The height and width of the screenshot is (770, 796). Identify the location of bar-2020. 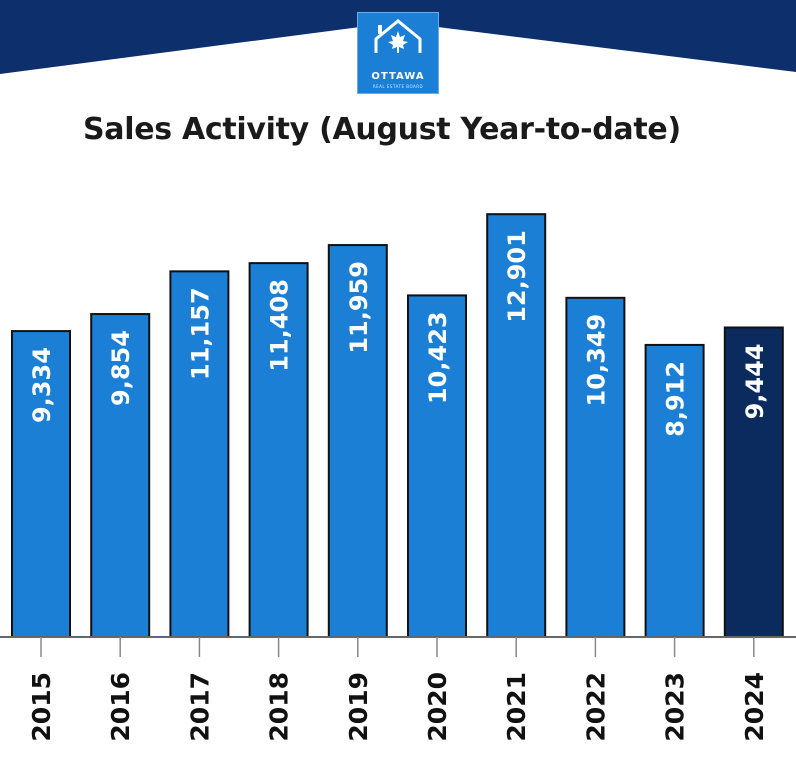
(437, 466).